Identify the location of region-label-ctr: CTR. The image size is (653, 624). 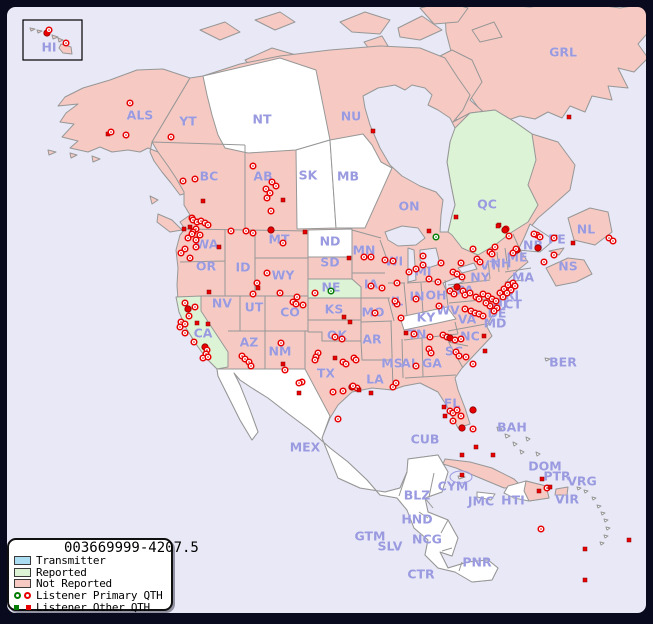
(421, 574).